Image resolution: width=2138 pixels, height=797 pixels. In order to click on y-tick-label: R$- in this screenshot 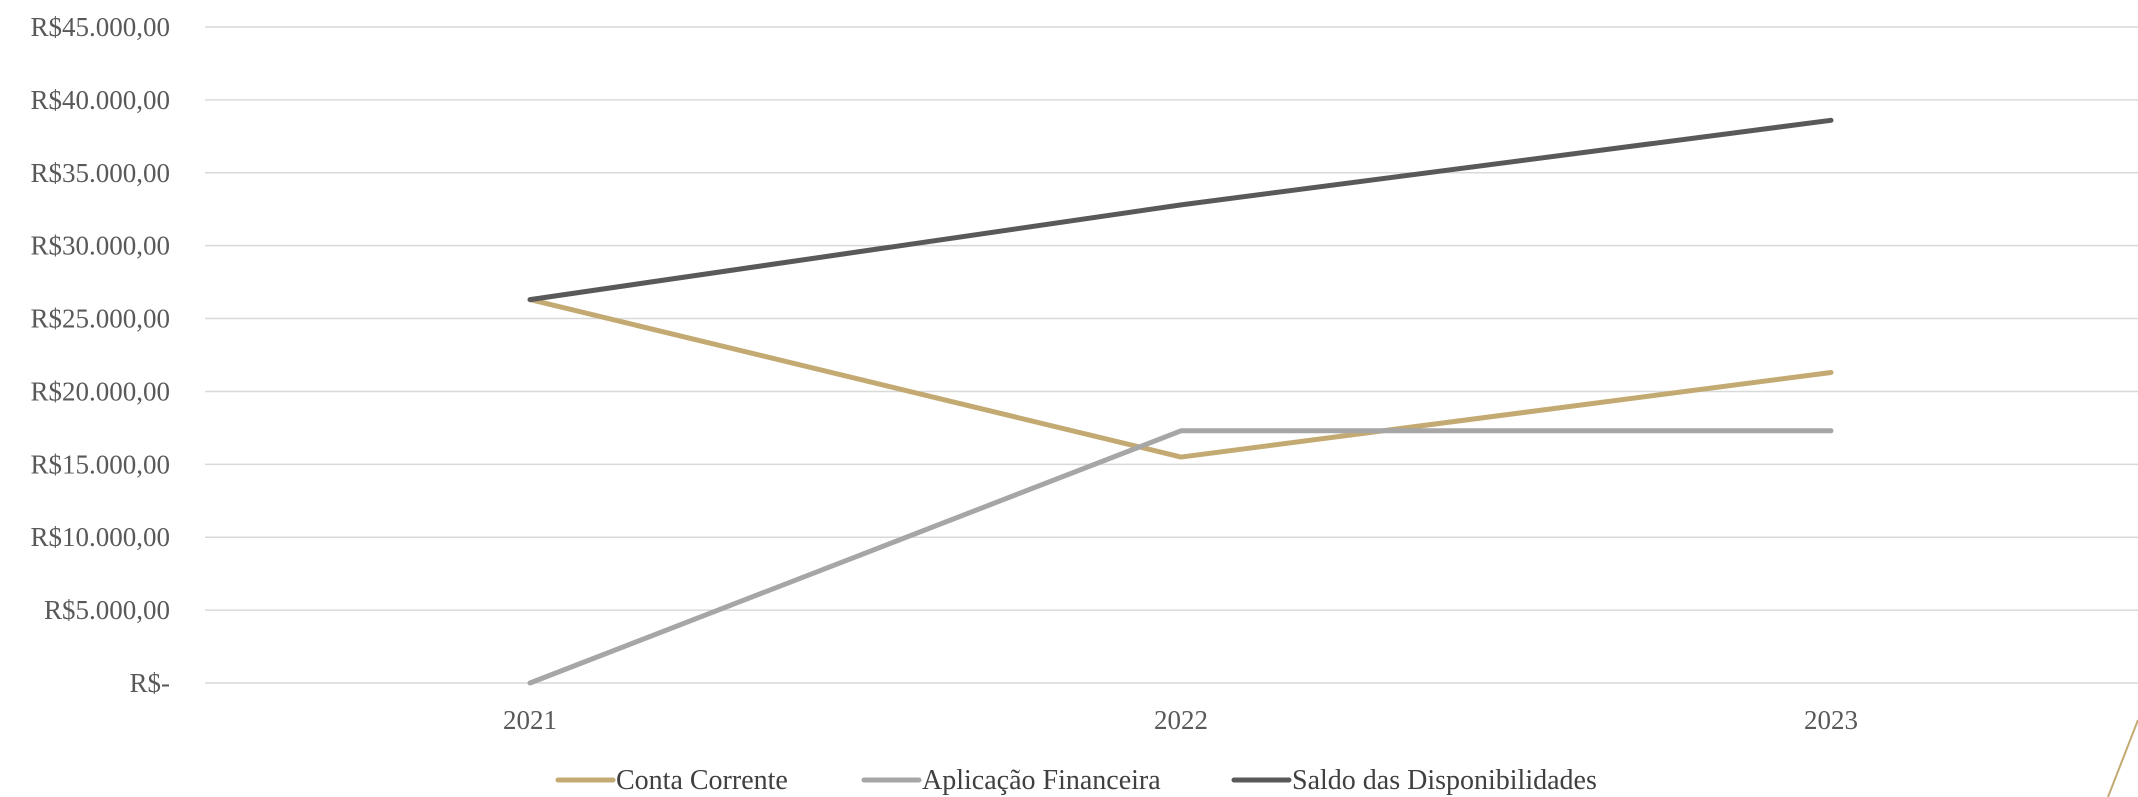, I will do `click(150, 683)`.